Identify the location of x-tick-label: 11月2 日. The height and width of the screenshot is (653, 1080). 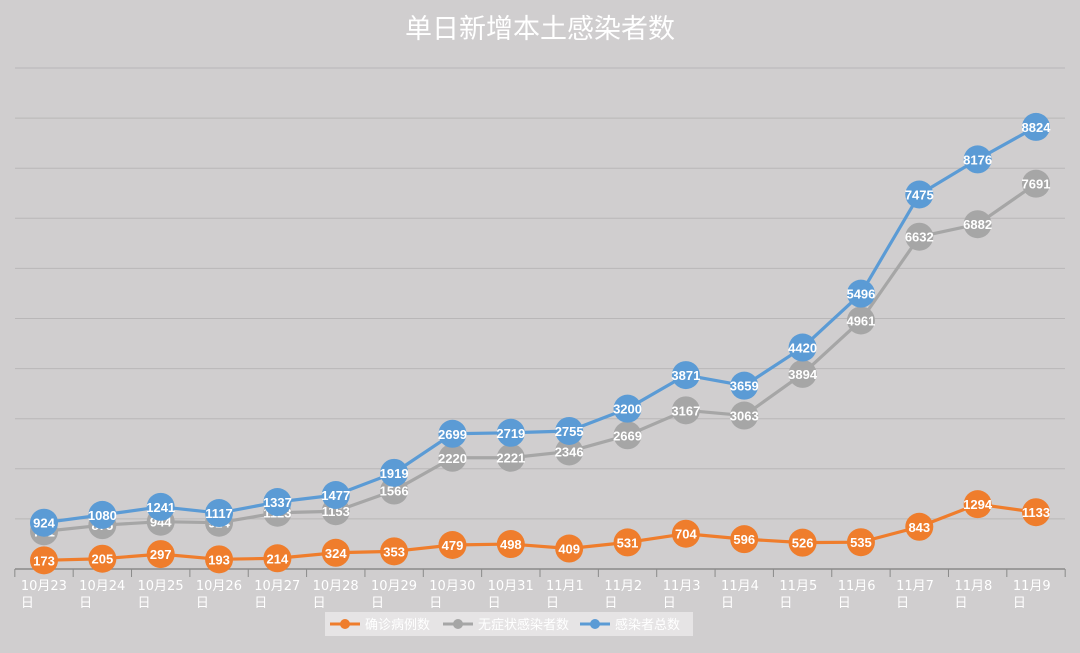
(623, 595).